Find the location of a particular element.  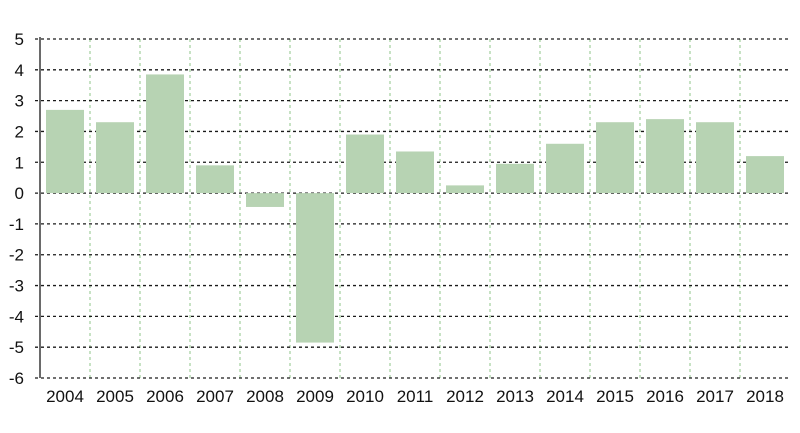

x-tick-label: 2011 is located at coordinates (415, 396).